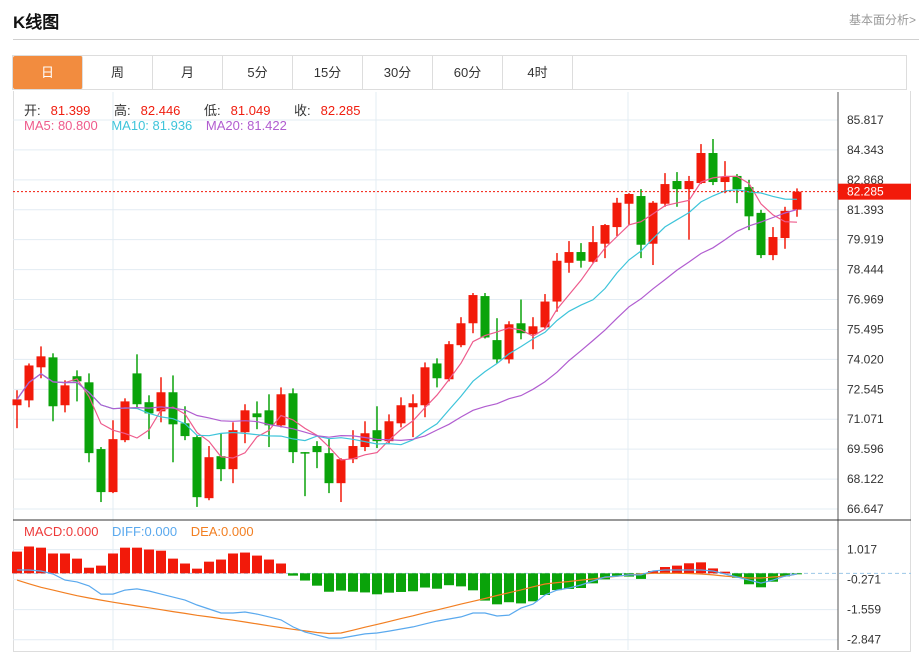 Image resolution: width=919 pixels, height=653 pixels. I want to click on tab-30min: 30分, so click(398, 72).